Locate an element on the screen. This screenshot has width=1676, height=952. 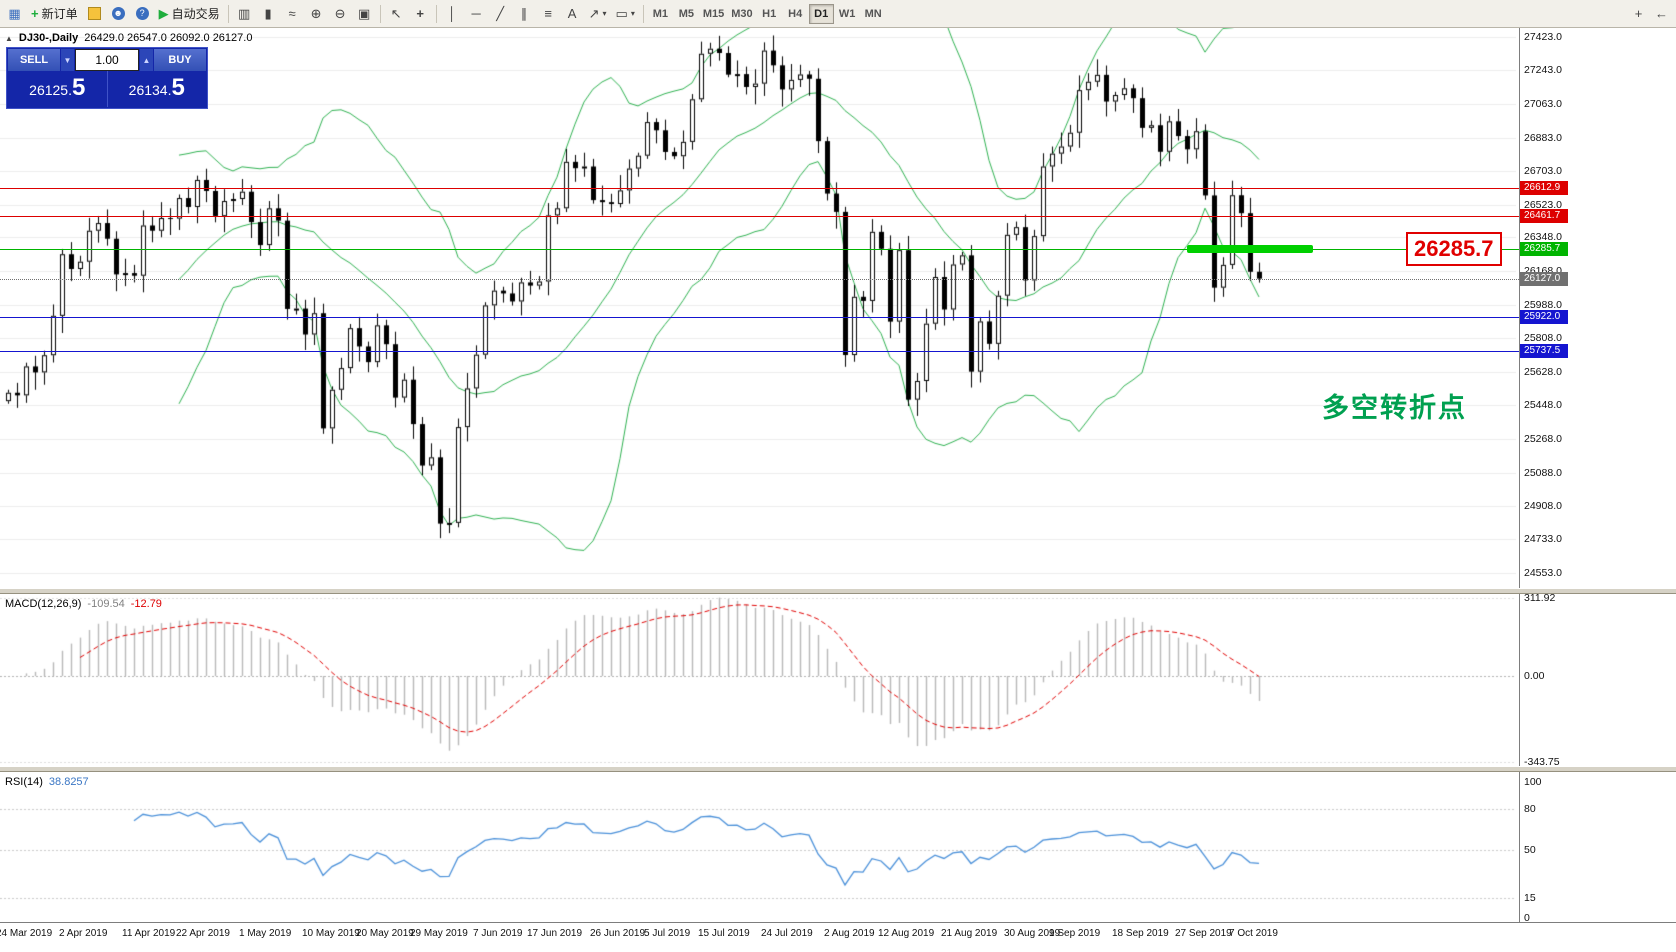
date-axis-label: 22 Apr 2019 is located at coordinates (203, 933).